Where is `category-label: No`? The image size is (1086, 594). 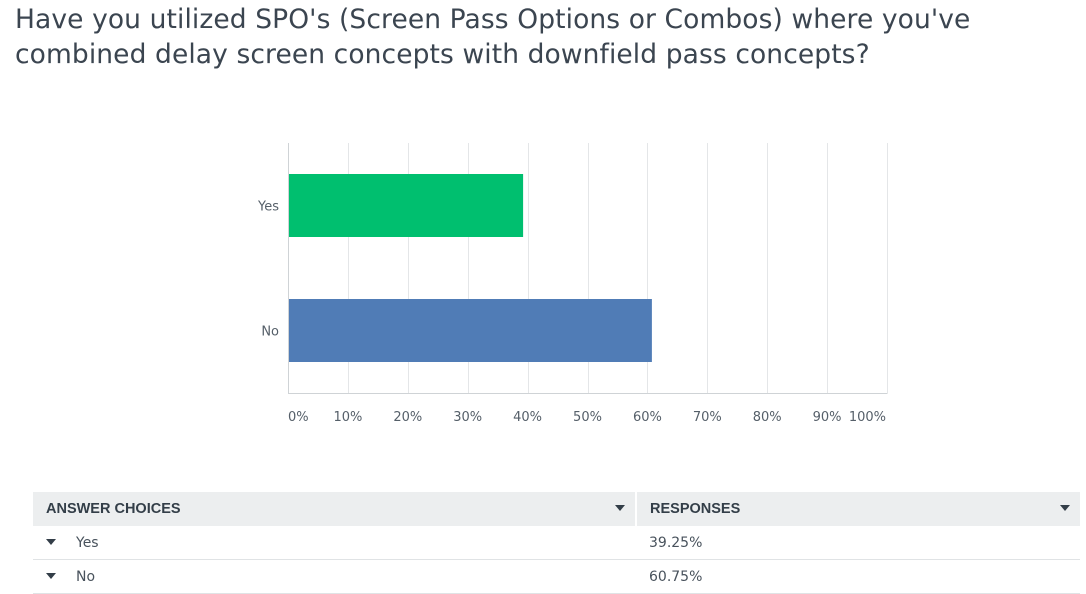
category-label: No is located at coordinates (270, 332).